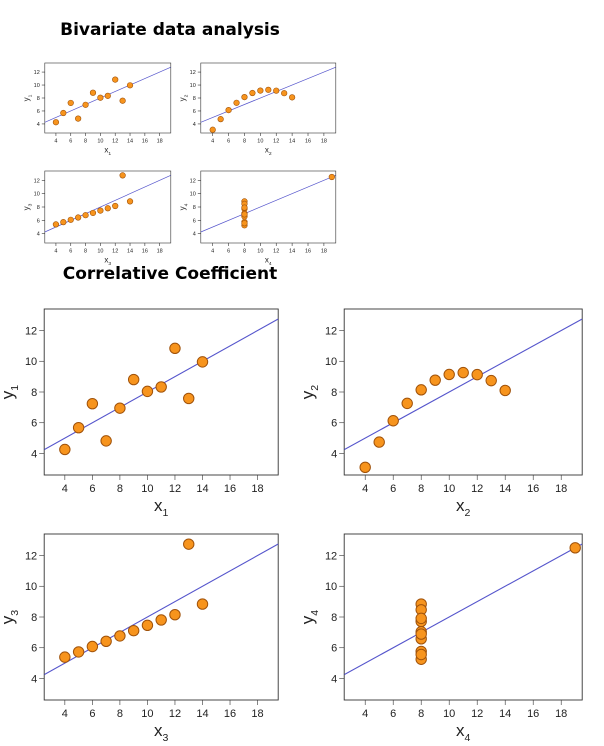 Image resolution: width=604 pixels, height=746 pixels. Describe the element at coordinates (37, 181) in the screenshot. I see `y-tick-label: 12` at that location.